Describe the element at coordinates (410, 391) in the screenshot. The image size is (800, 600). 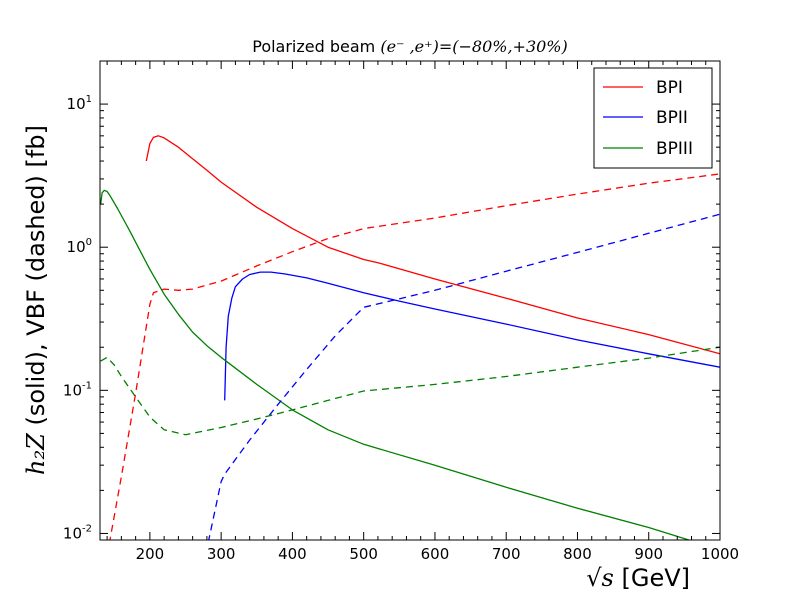
I see `series-bpiii-vbf-line` at that location.